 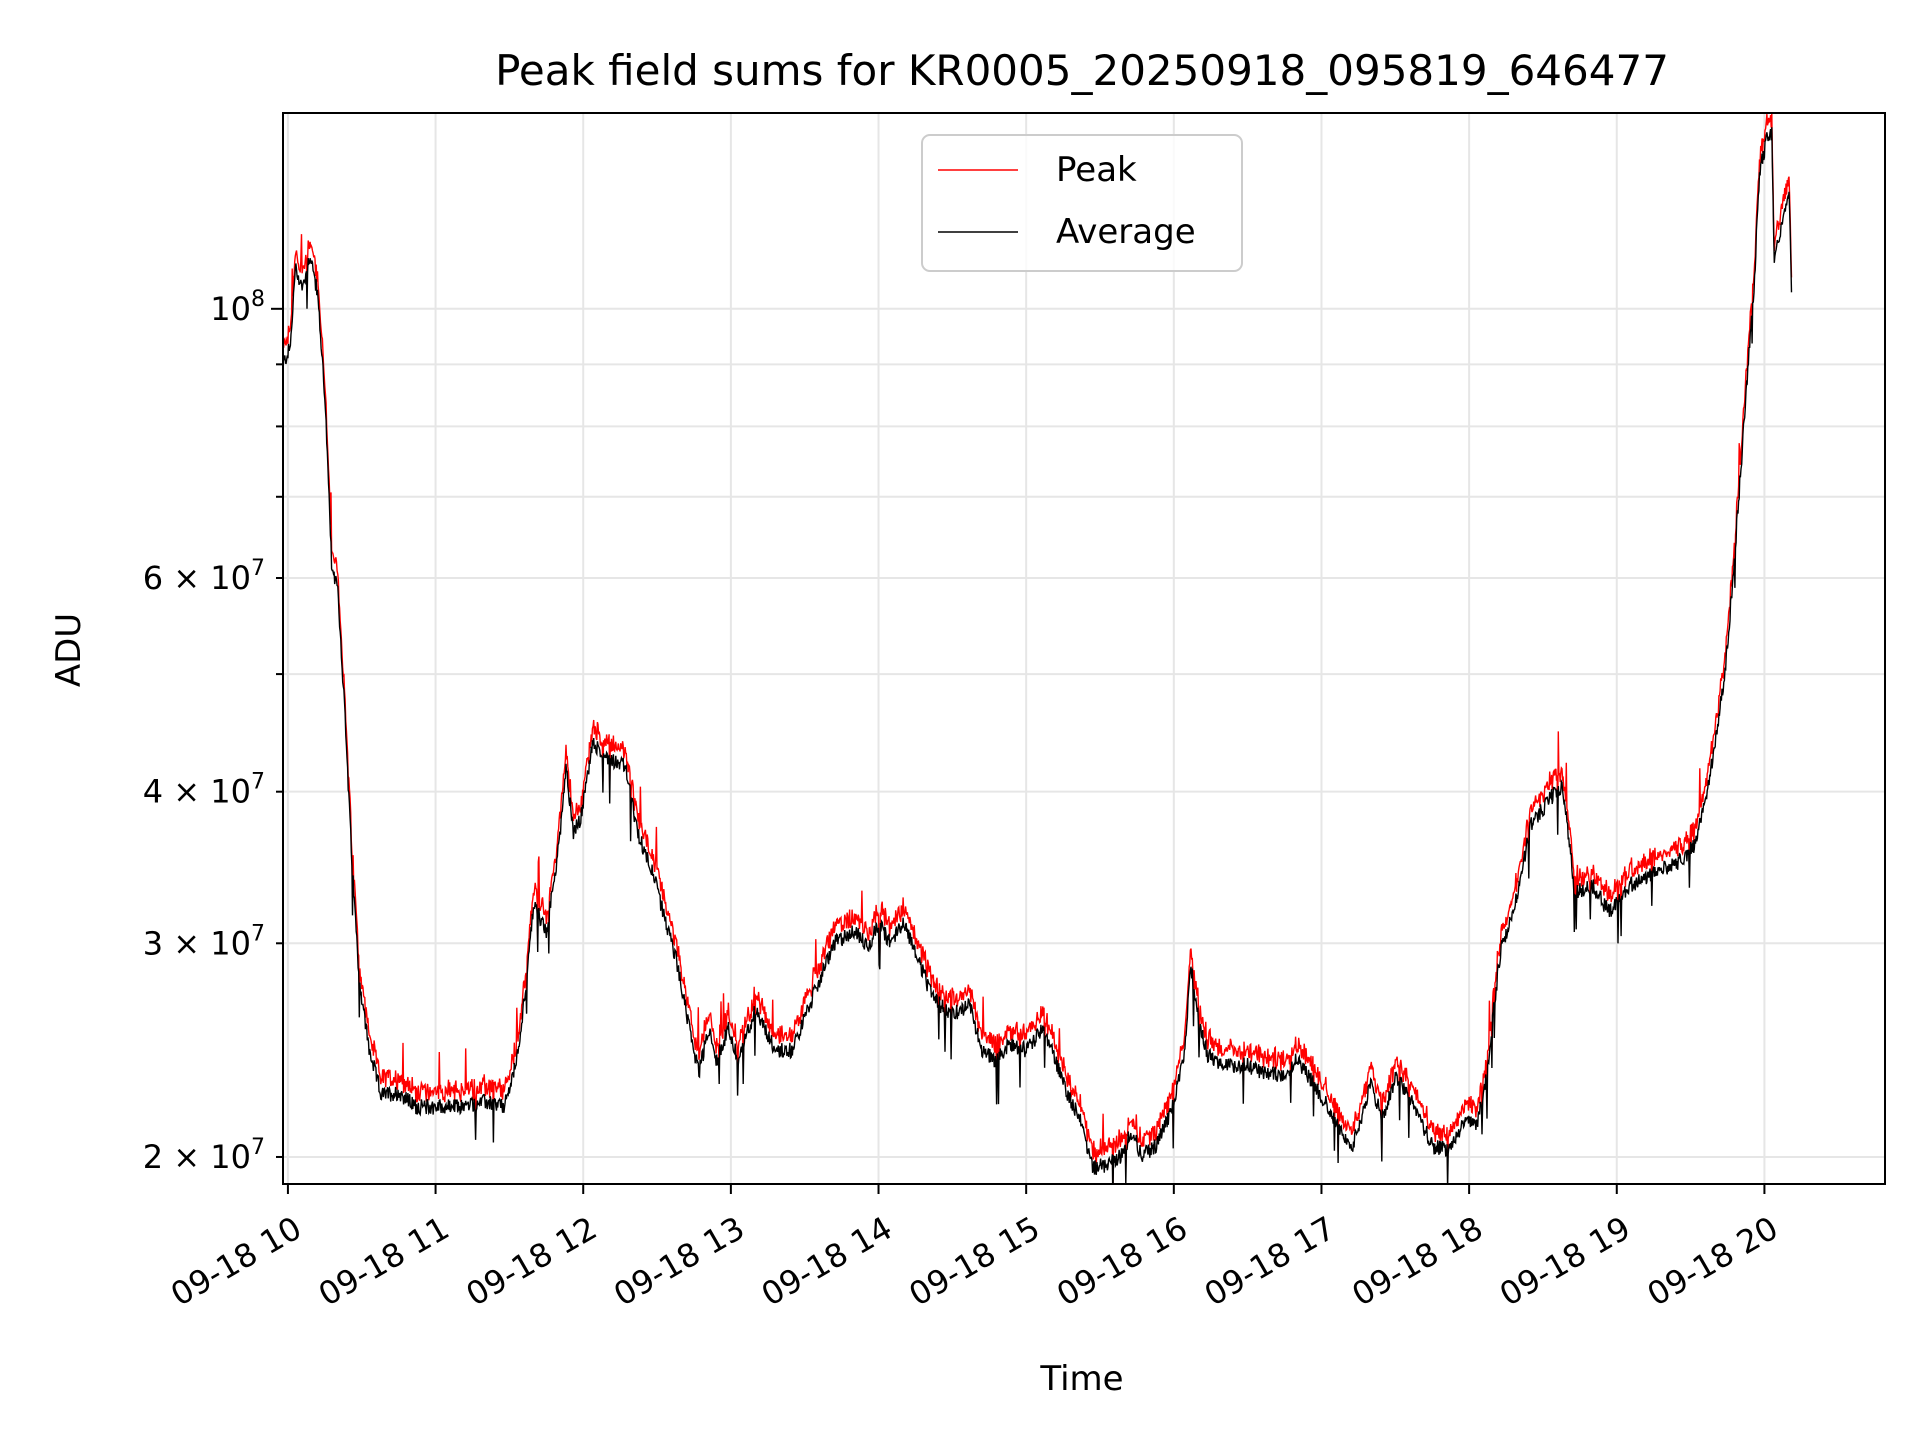 I want to click on legend: Peak Average, so click(x=1082, y=203).